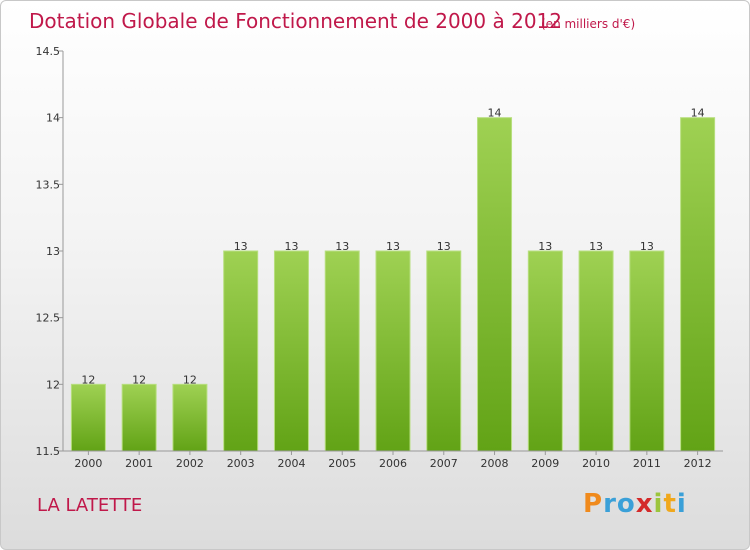  I want to click on x-tick-label-2007: 2007, so click(444, 463).